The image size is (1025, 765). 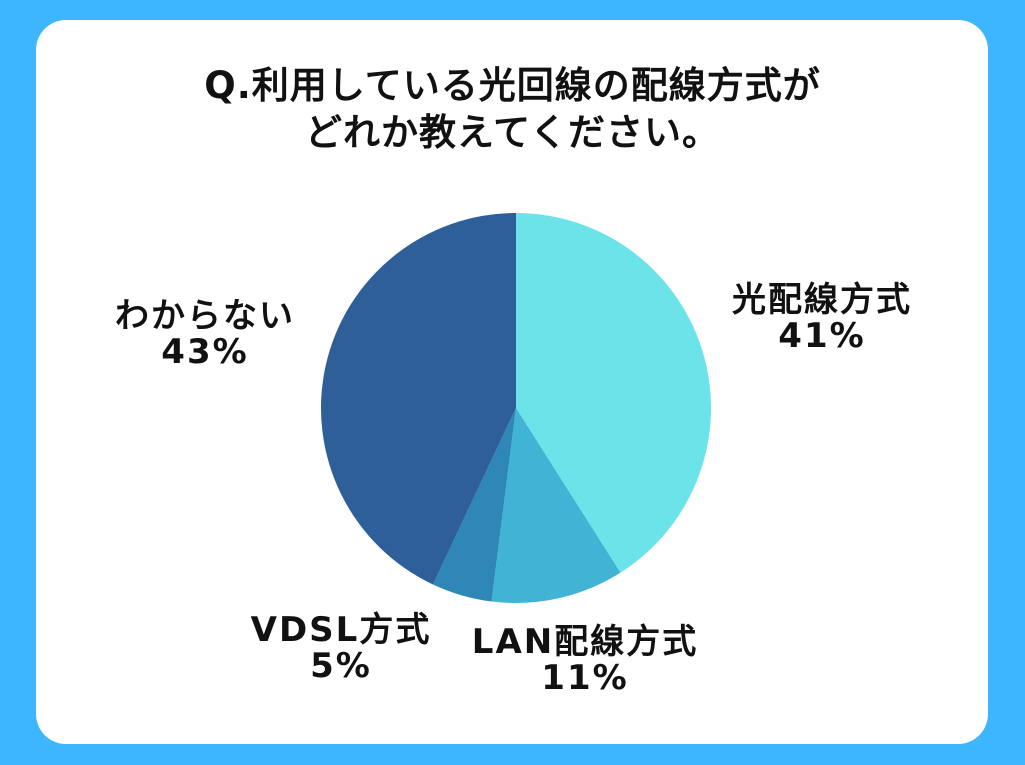 I want to click on pie-slice-lan, so click(x=556, y=505).